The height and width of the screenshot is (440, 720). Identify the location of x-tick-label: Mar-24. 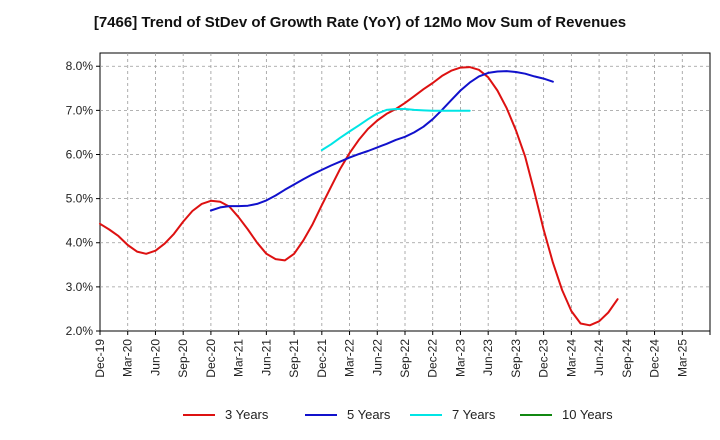
(571, 358).